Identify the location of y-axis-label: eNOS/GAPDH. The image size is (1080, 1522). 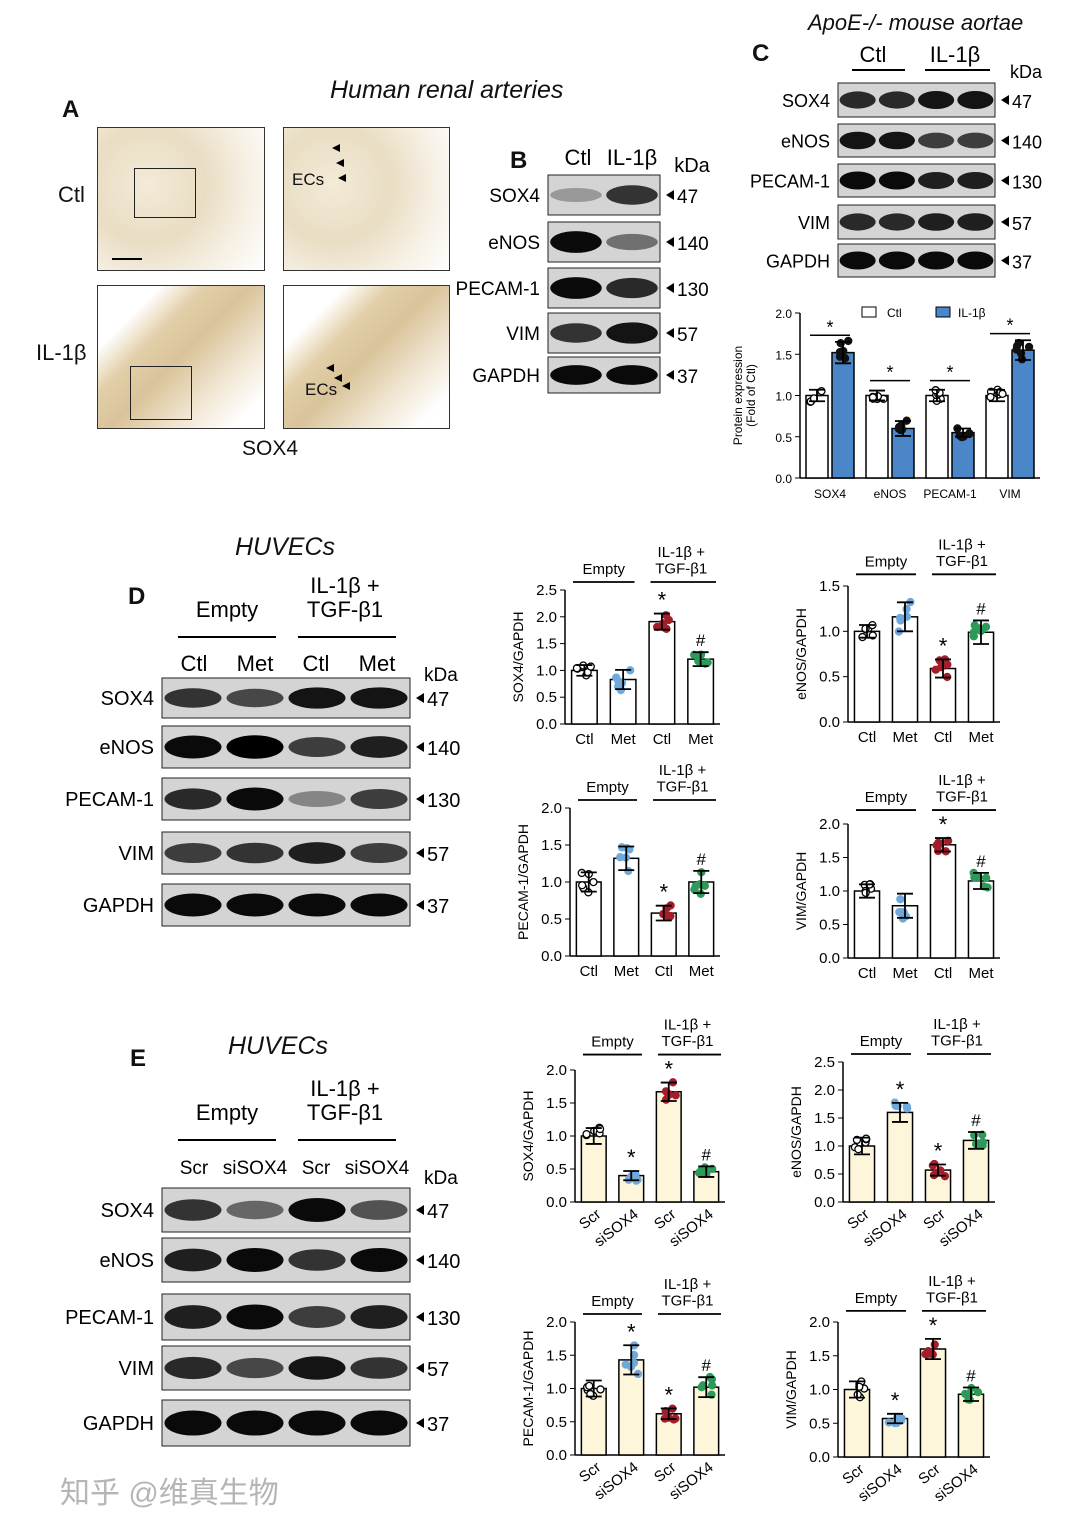
(801, 654).